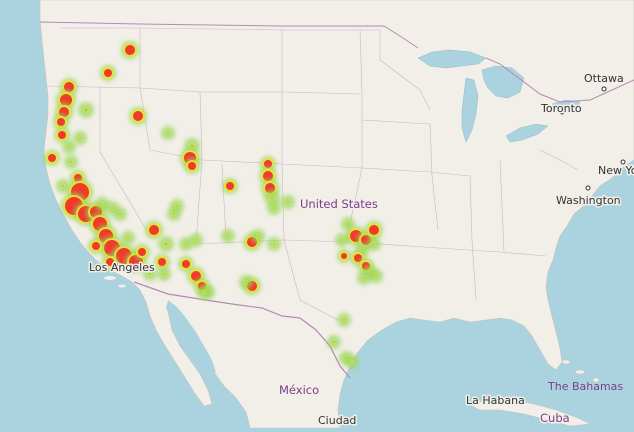  I want to click on ottawa-marker, so click(604, 89).